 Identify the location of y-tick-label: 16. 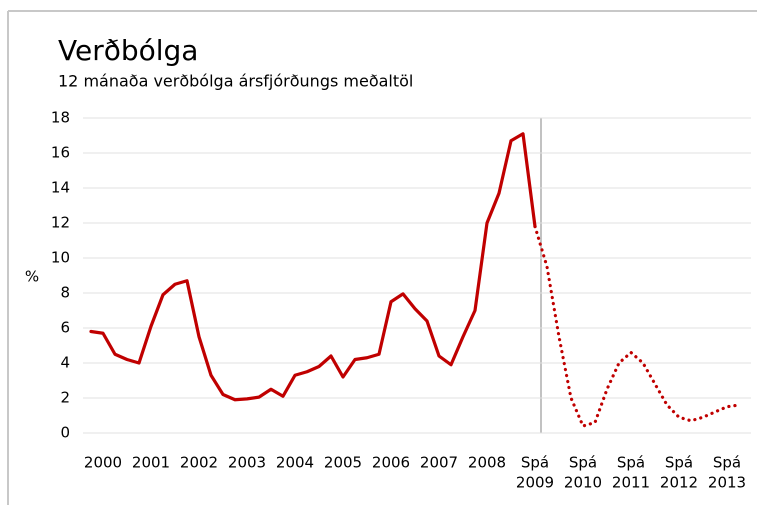
(60, 153).